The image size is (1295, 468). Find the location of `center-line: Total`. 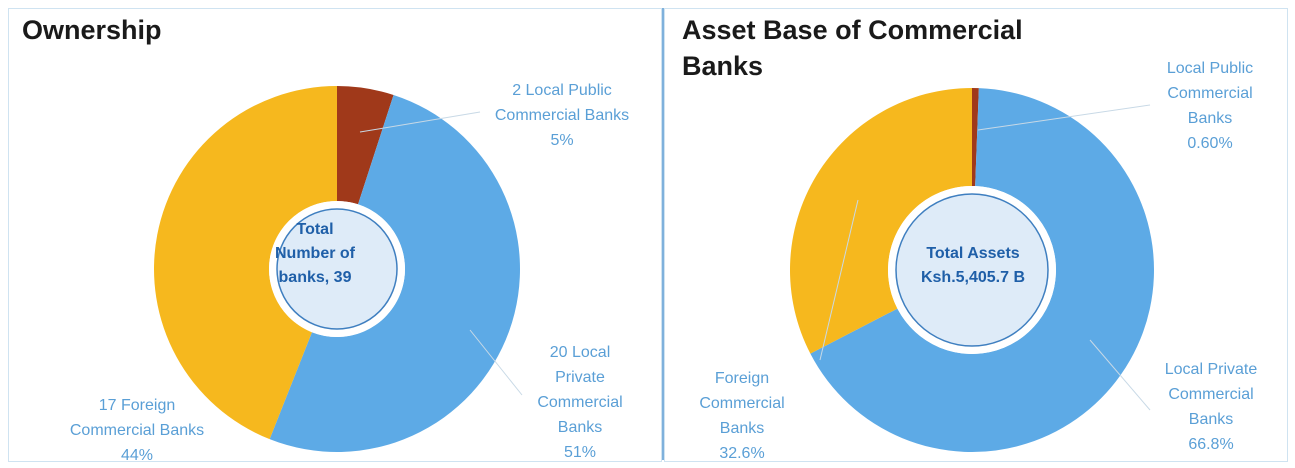

center-line: Total is located at coordinates (315, 229).